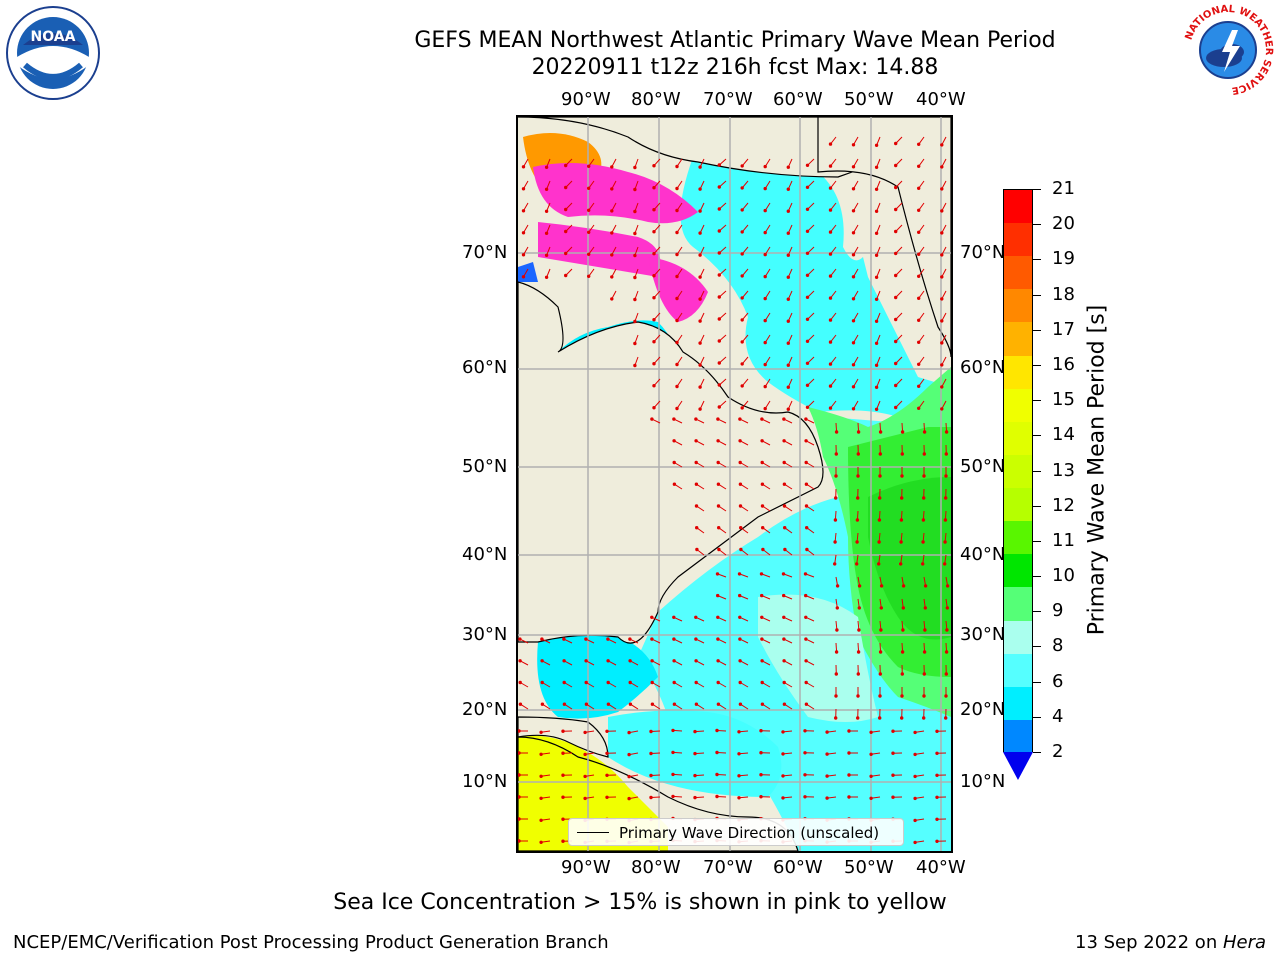 The height and width of the screenshot is (960, 1280). I want to click on lat-label-left-20n: 20°N, so click(485, 709).